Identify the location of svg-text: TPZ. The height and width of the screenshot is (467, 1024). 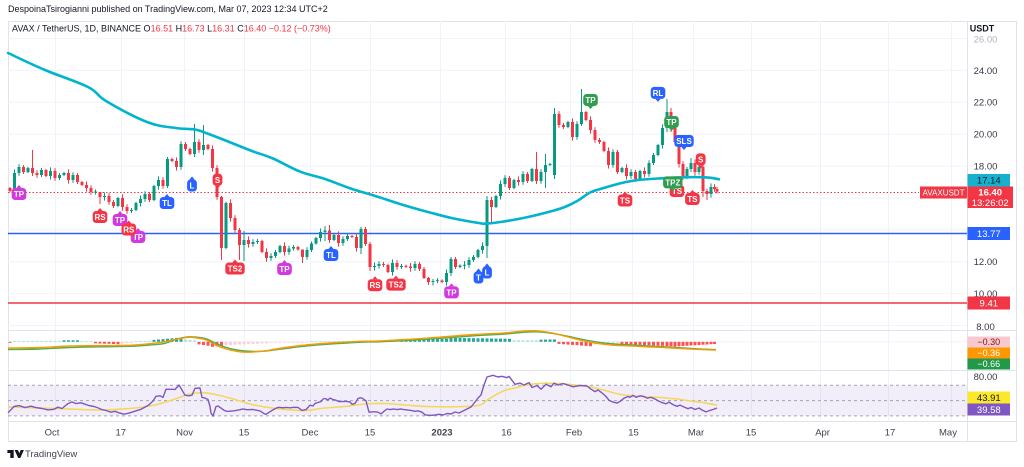
(672, 182).